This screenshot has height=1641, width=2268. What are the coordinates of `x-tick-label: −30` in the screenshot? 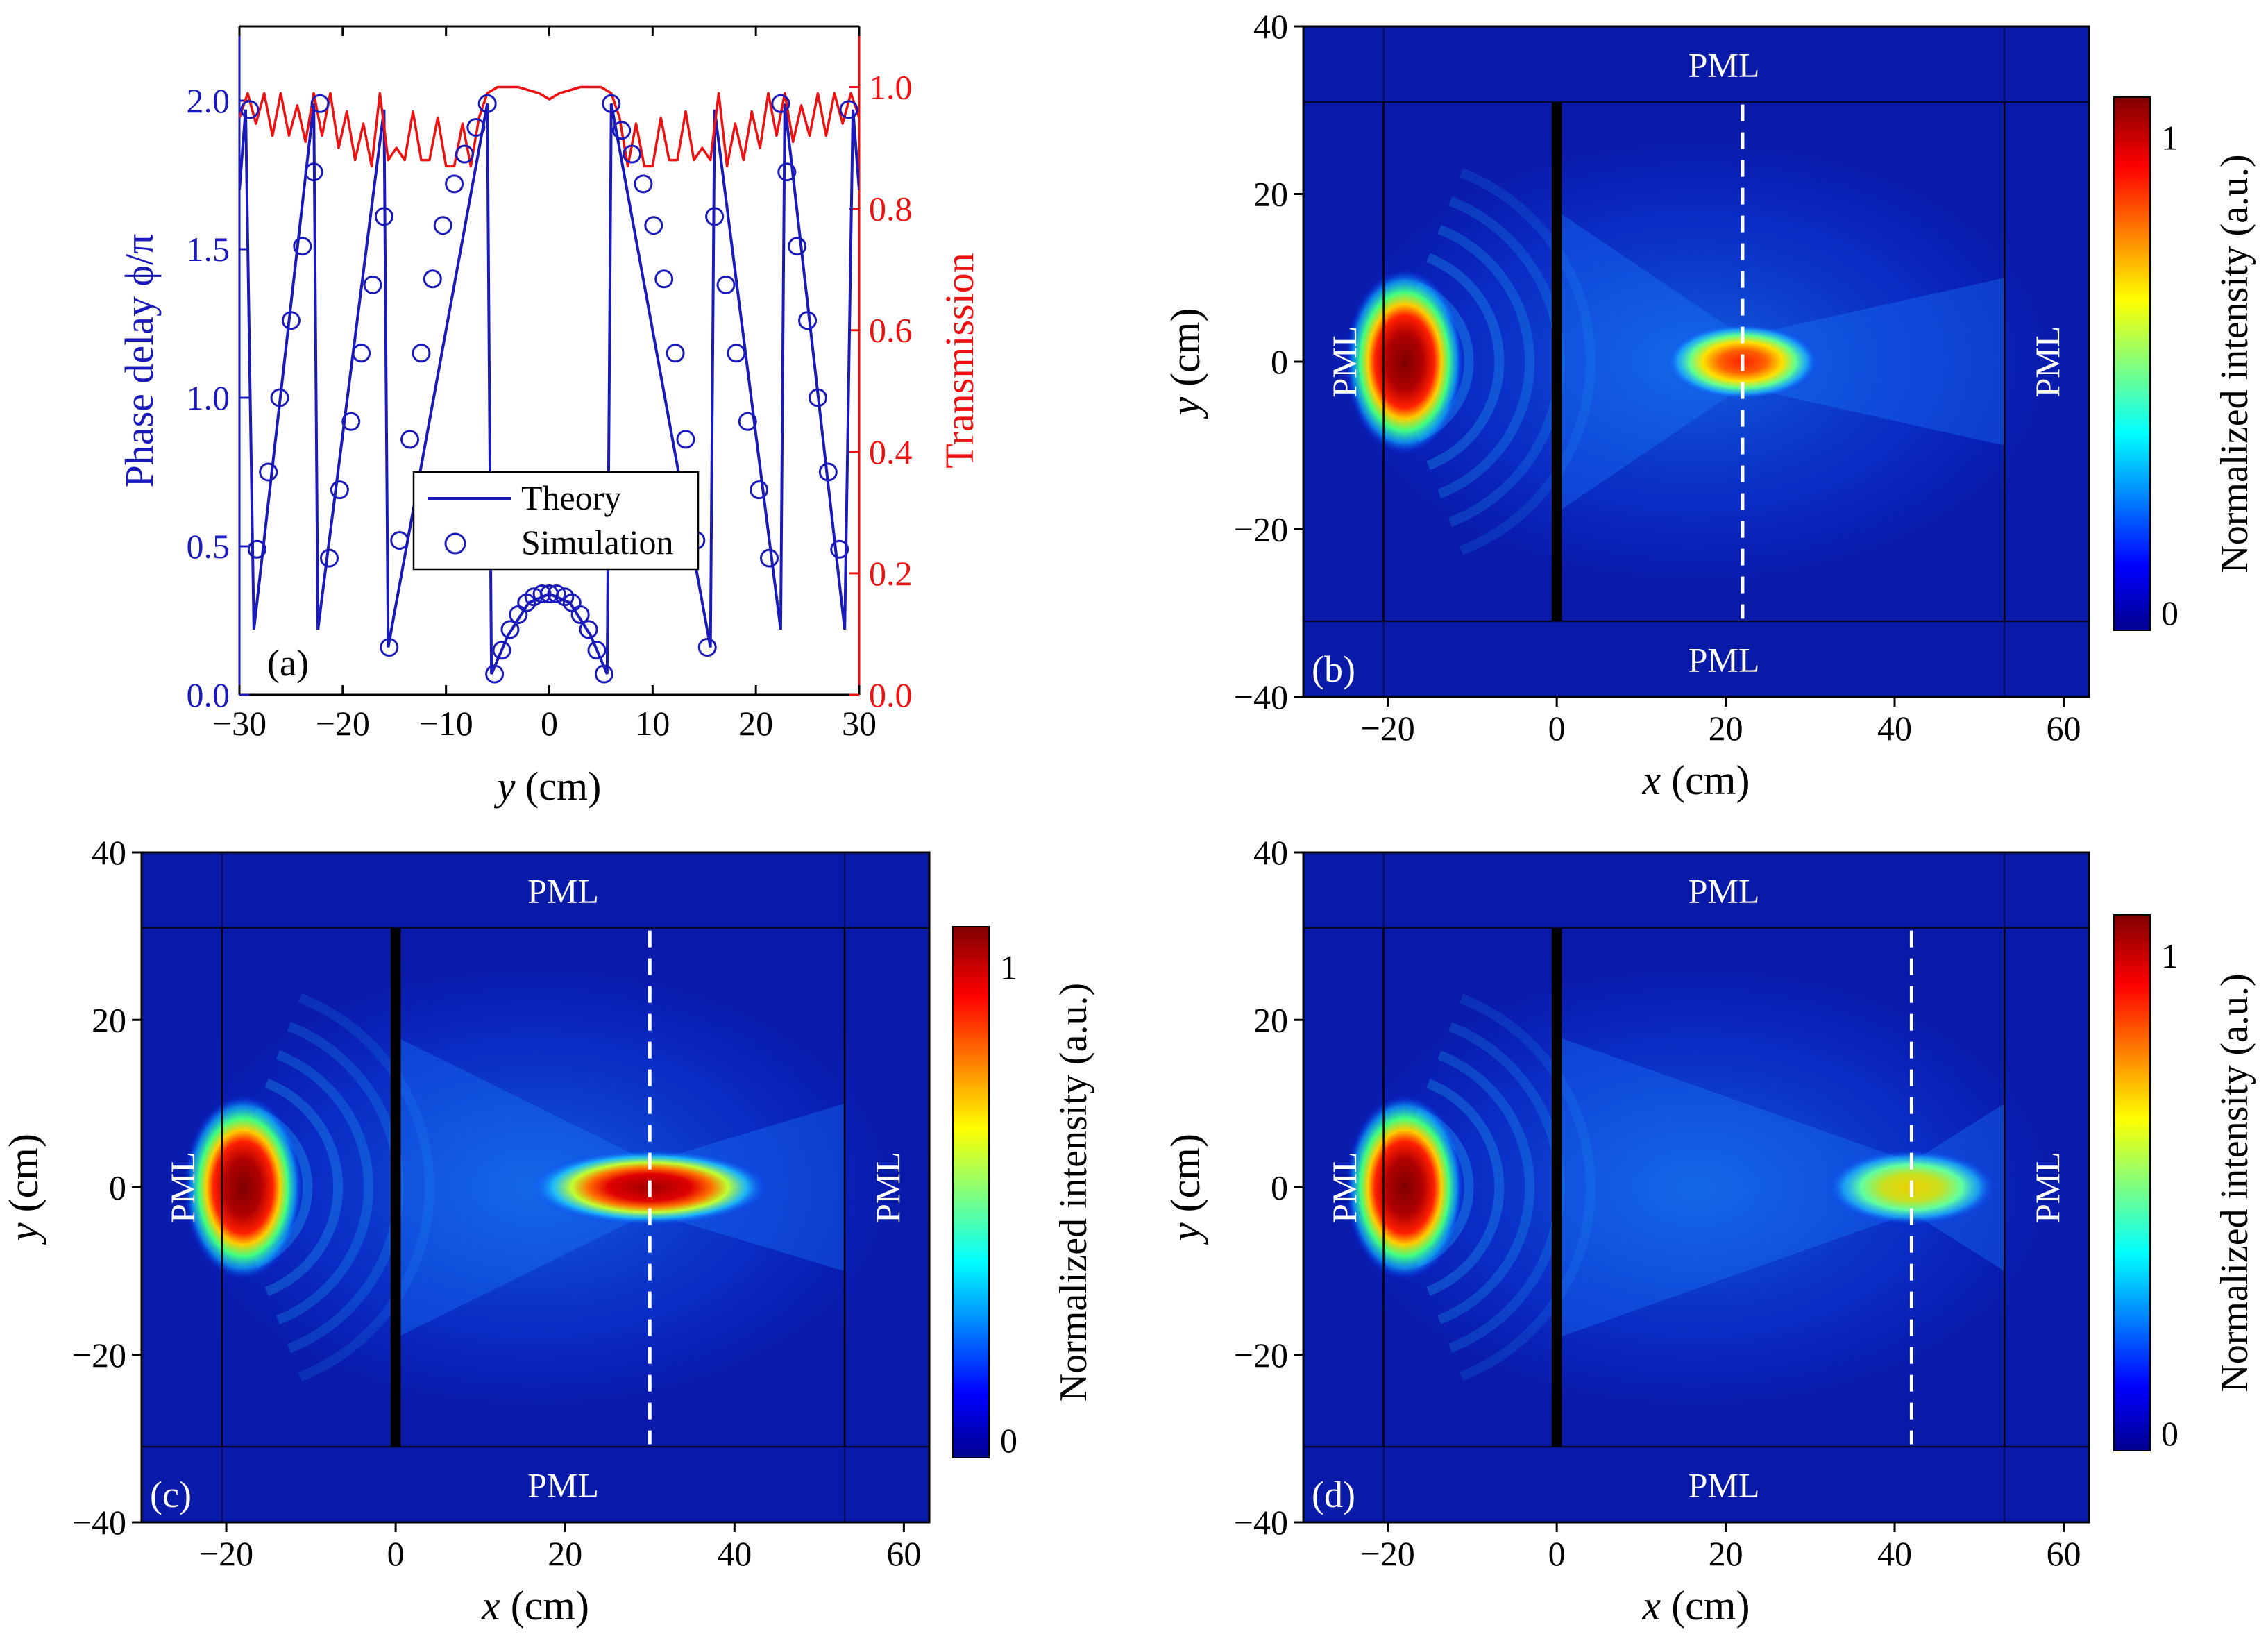 It's located at (239, 723).